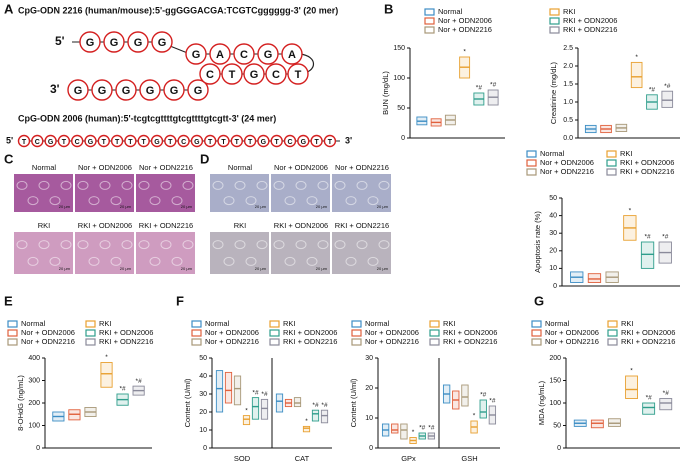 Image resolution: width=685 pixels, height=469 pixels. Describe the element at coordinates (568, 102) in the screenshot. I see `y-tick-label: 1.0` at that location.